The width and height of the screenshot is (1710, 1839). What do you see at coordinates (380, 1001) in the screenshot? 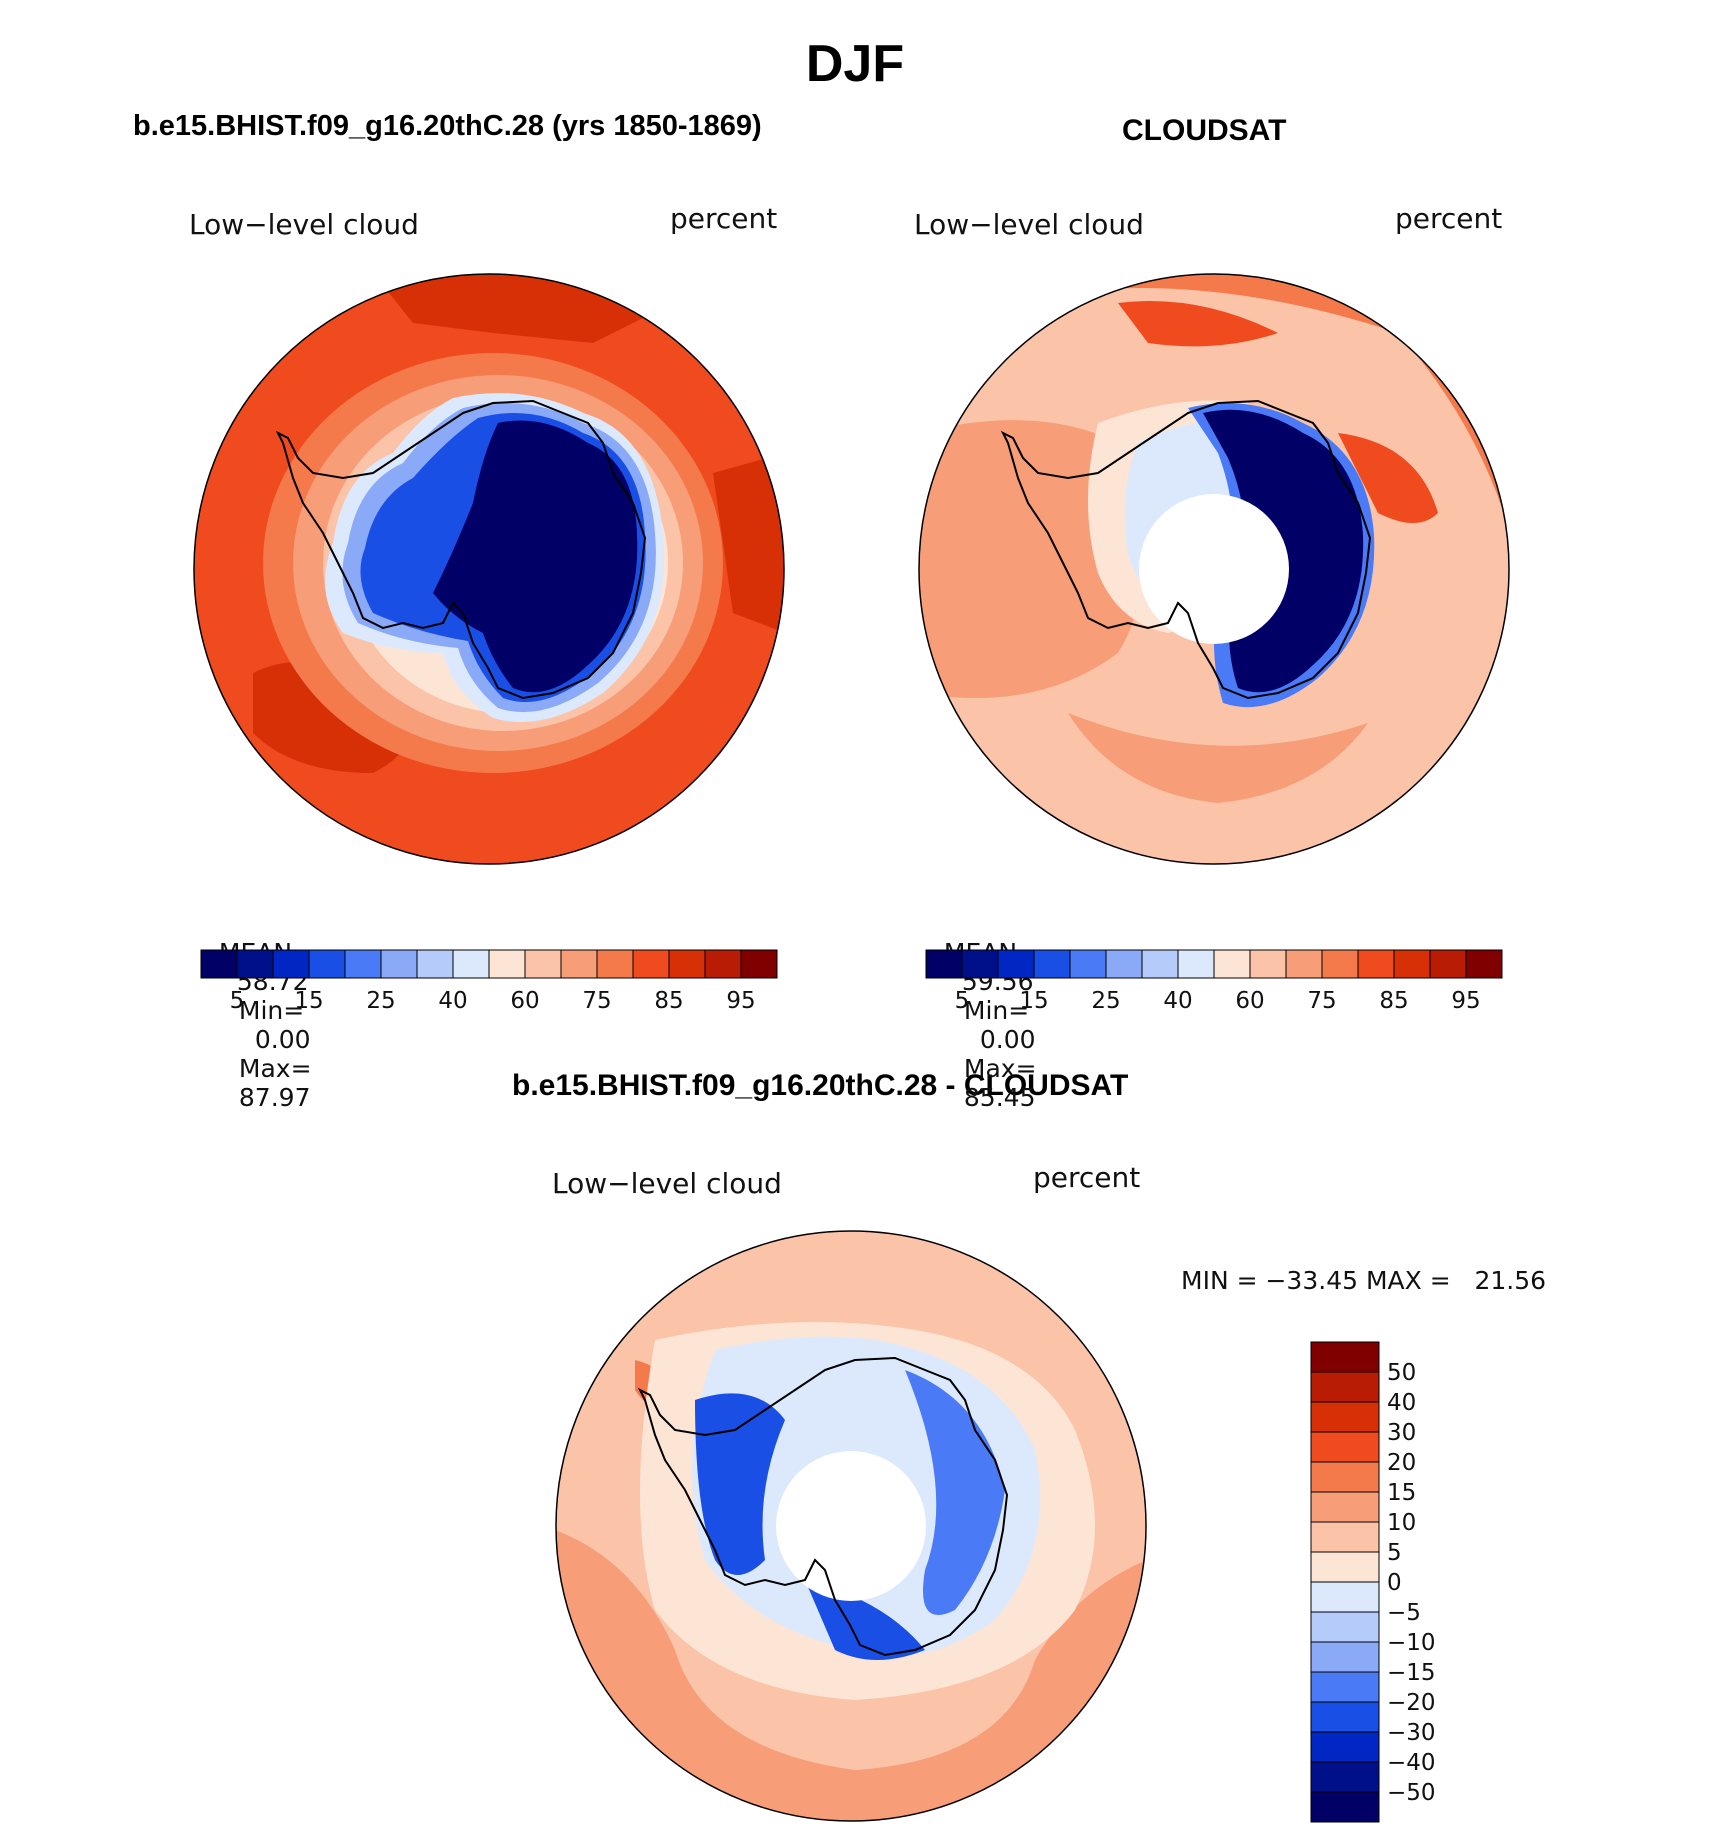
I see `model-colorbar-tick: 25` at bounding box center [380, 1001].